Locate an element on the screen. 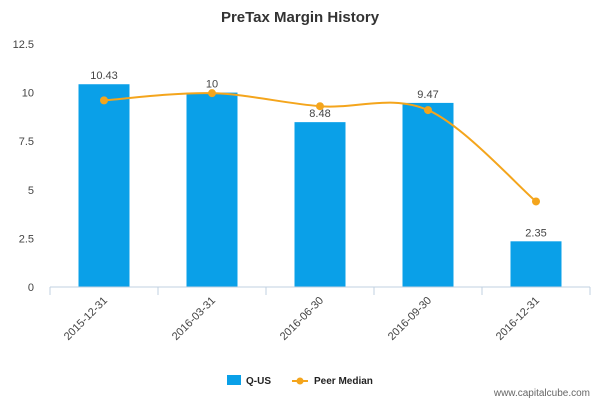 The width and height of the screenshot is (600, 400). bar-data-label: 10 is located at coordinates (212, 85).